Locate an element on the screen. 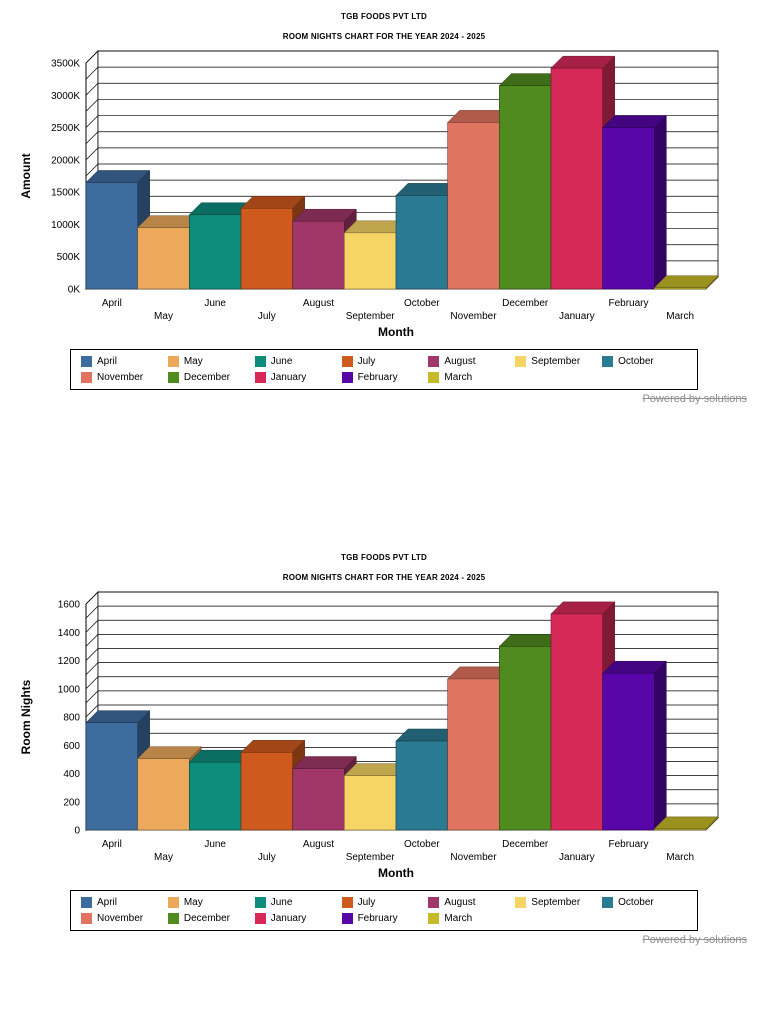  legend-label: August is located at coordinates (460, 361).